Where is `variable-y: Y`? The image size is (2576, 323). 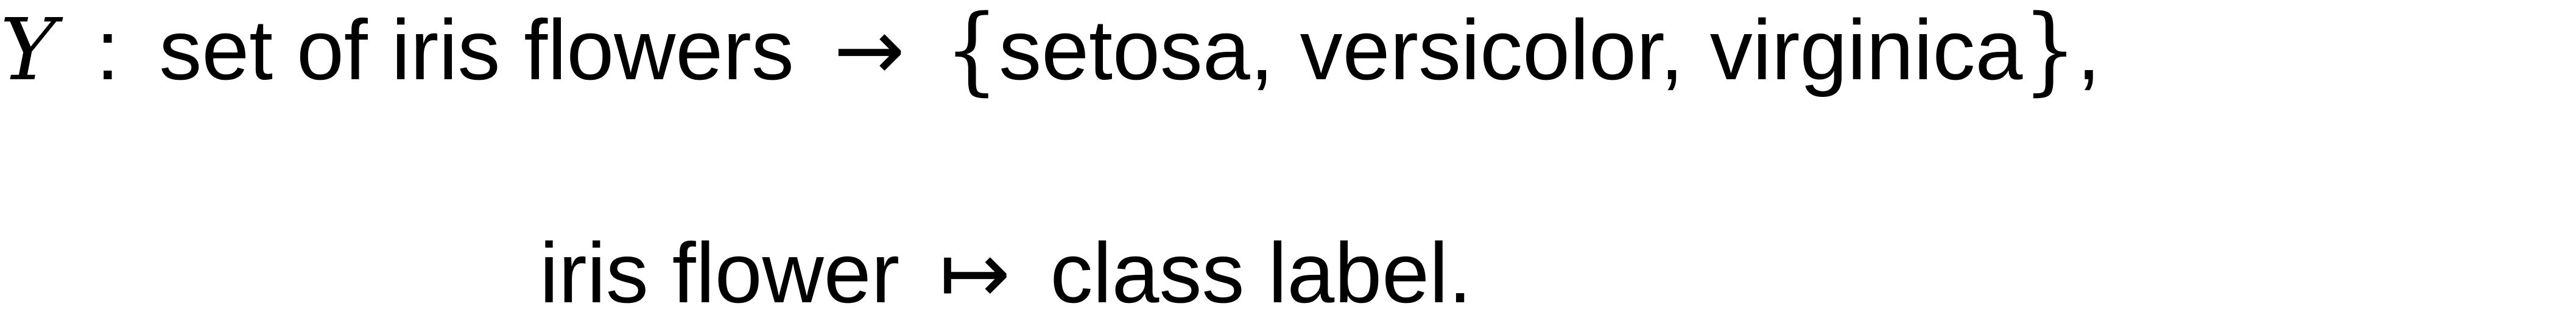
variable-y: Y is located at coordinates (28, 50).